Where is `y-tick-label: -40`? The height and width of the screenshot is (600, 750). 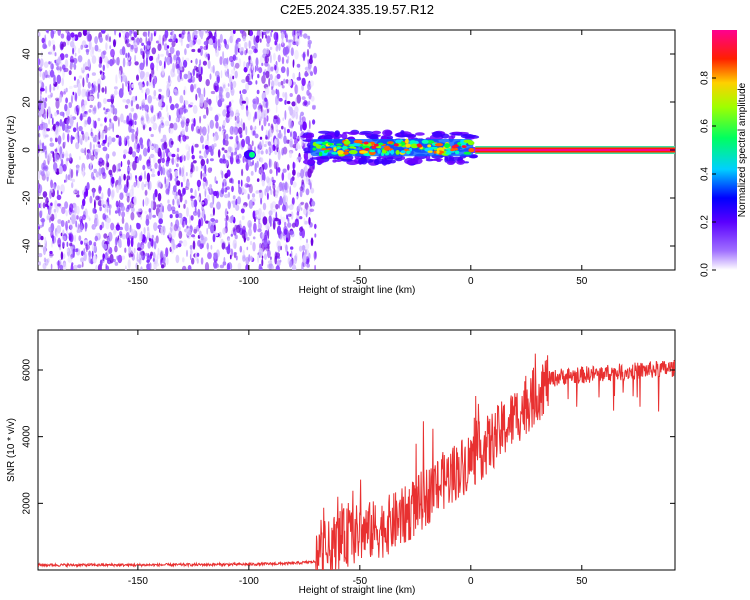 y-tick-label: -40 is located at coordinates (27, 245).